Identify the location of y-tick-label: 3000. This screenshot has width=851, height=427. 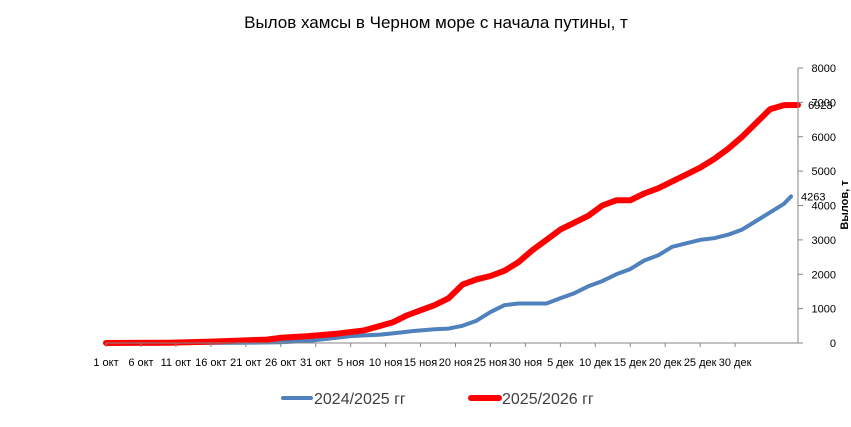
(824, 241).